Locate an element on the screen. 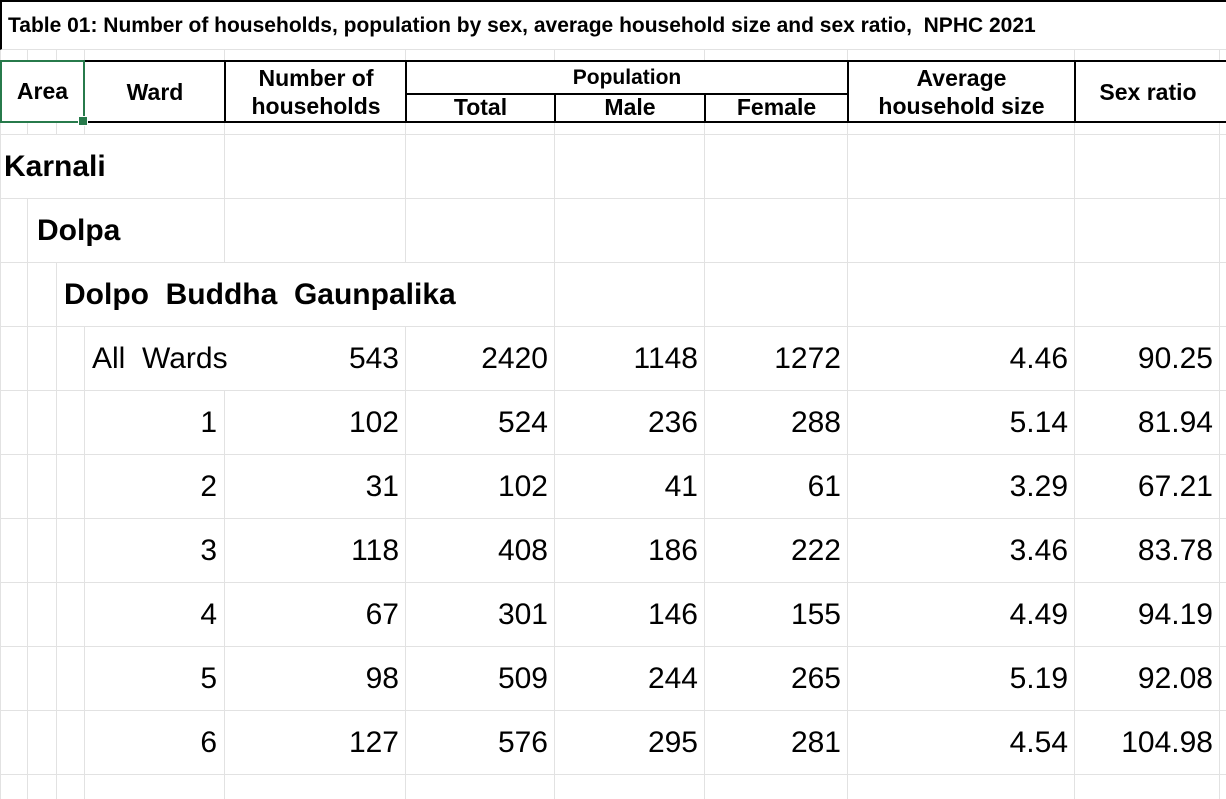  male-cell: 146 is located at coordinates (630, 614).